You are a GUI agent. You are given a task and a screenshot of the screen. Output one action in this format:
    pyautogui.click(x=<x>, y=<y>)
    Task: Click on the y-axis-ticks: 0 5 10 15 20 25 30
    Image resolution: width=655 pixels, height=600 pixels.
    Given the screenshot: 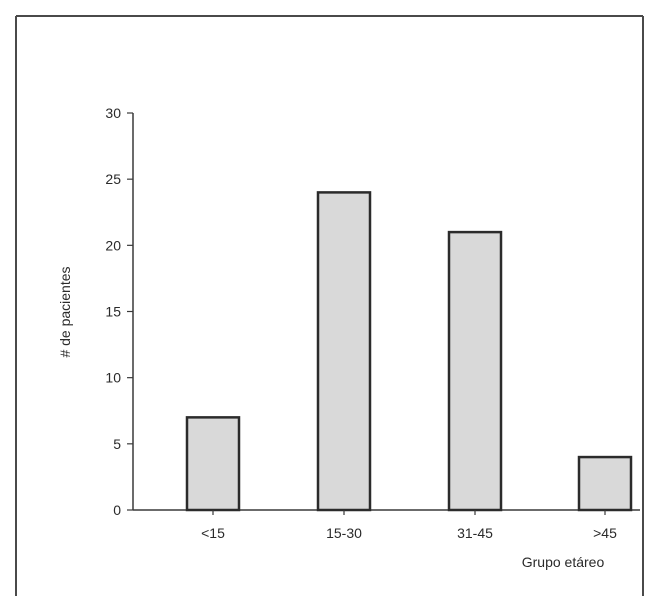 What is the action you would take?
    pyautogui.click(x=119, y=311)
    